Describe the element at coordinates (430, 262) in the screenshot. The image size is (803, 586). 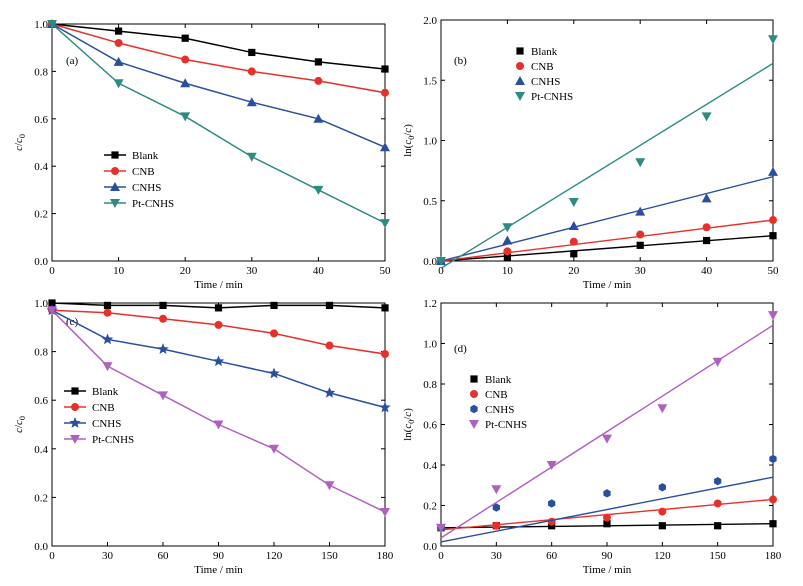
I see `y-tick-label: 0.0` at that location.